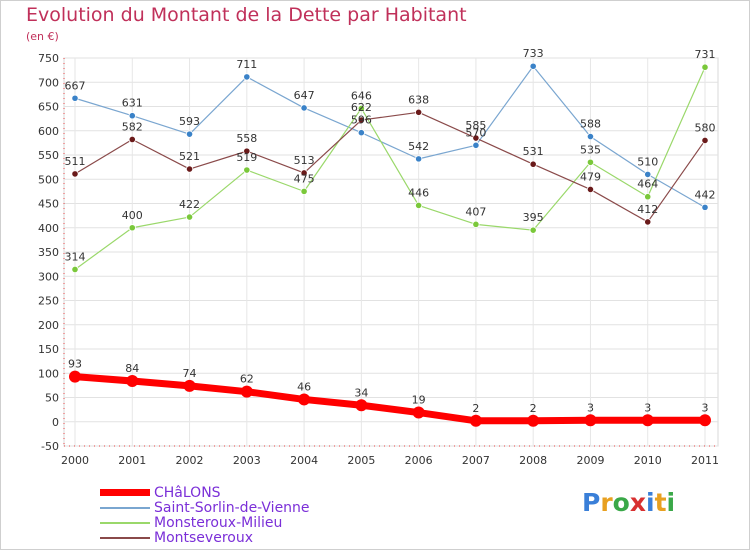 The width and height of the screenshot is (750, 550). Describe the element at coordinates (533, 460) in the screenshot. I see `x-tick-label: 2008` at that location.